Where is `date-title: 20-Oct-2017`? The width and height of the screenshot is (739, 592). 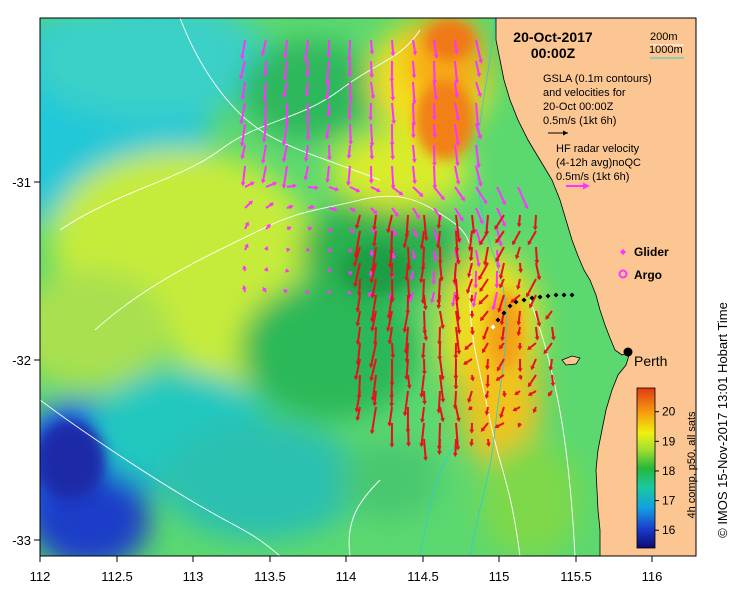 date-title: 20-Oct-2017 is located at coordinates (553, 37).